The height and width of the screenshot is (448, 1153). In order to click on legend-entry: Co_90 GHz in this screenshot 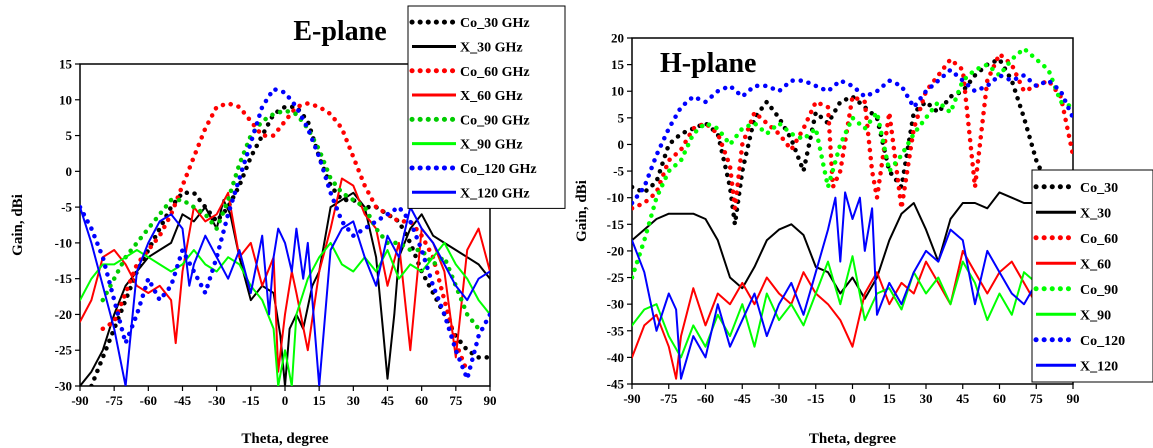, I will do `click(495, 120)`.